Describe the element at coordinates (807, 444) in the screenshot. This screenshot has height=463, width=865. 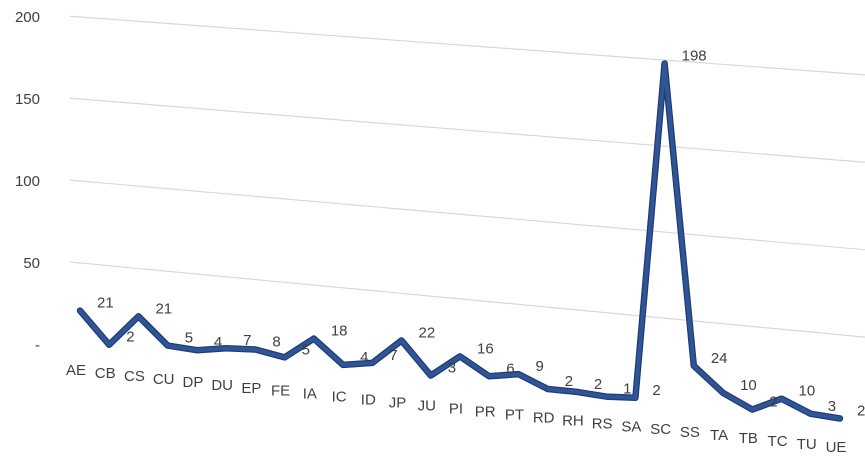
I see `x-tick-label: TU` at that location.